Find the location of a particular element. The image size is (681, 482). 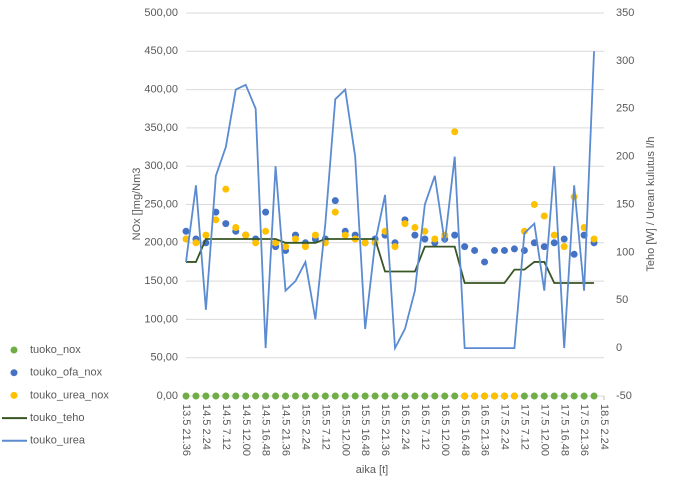

x-tick-label: 15.5 16.48 is located at coordinates (365, 430).